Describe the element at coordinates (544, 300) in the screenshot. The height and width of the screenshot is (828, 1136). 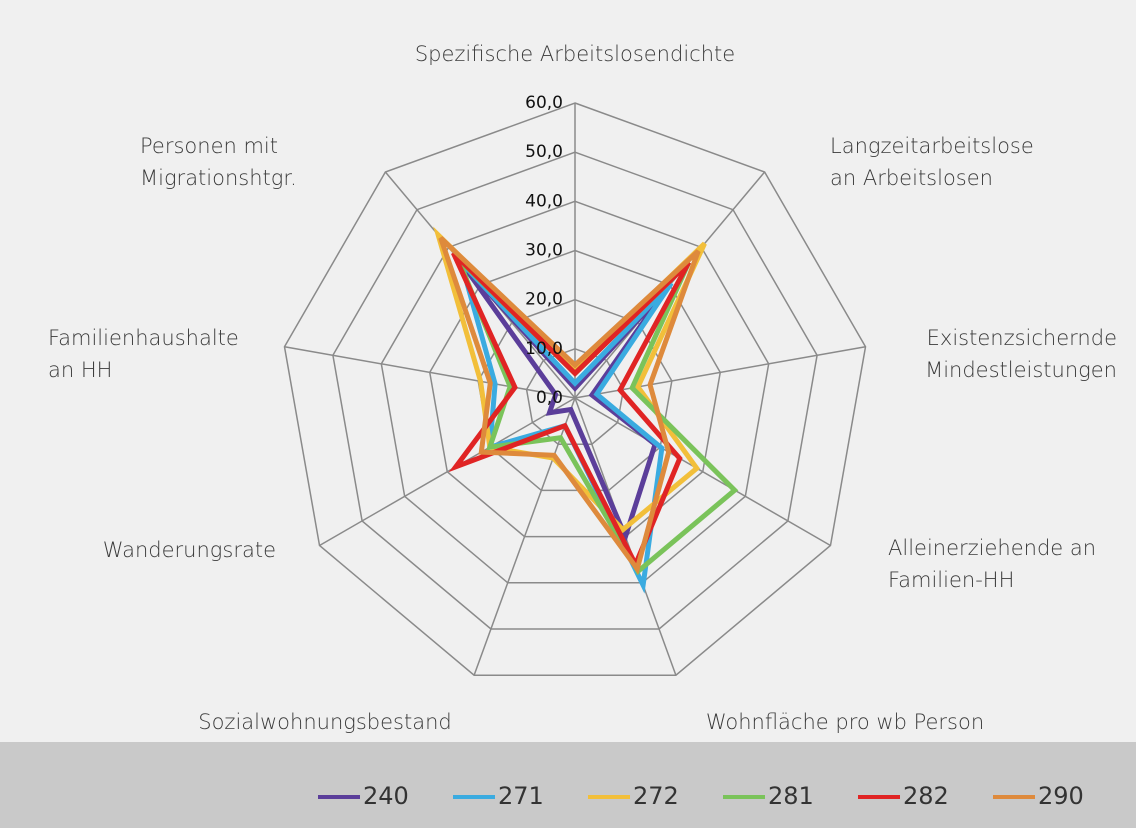
I see `r-tick-label: 20,0` at that location.